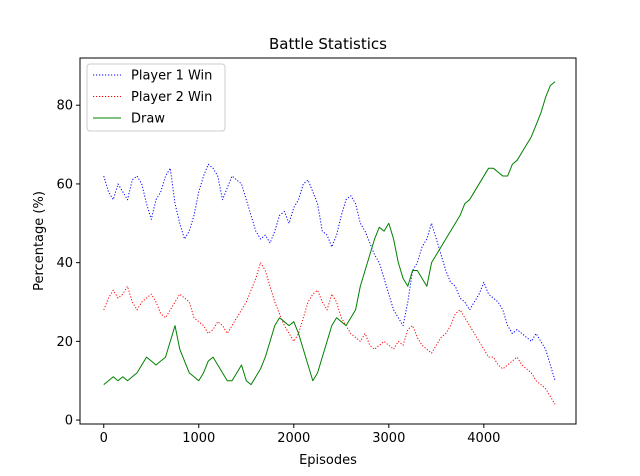  Describe the element at coordinates (328, 44) in the screenshot. I see `chart-title: Battle Statistics` at that location.